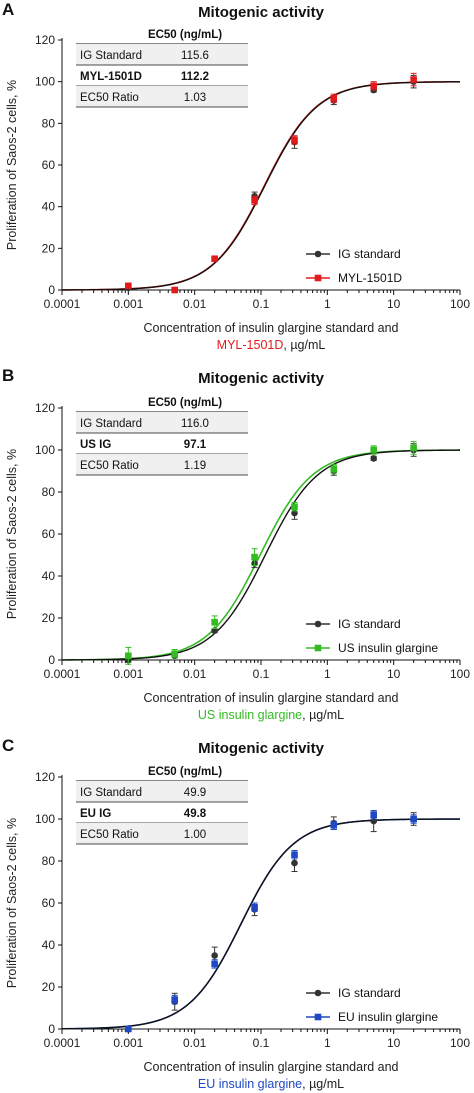 Image resolution: width=474 pixels, height=1093 pixels. What do you see at coordinates (95, 814) in the screenshot?
I see `table-row-label: EU IG` at bounding box center [95, 814].